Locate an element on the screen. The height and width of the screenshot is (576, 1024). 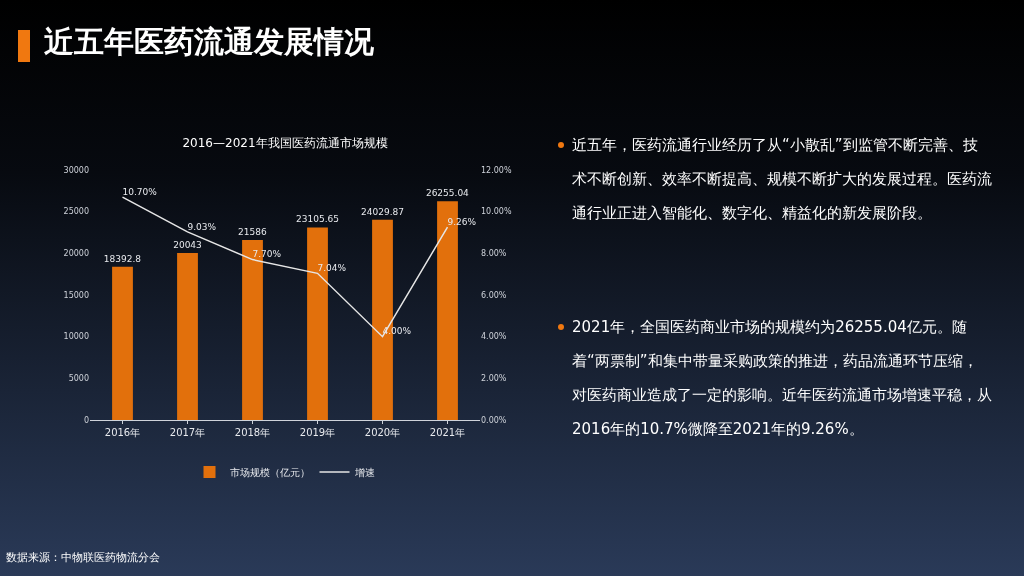
x-tick-label: 2017年 is located at coordinates (187, 432).